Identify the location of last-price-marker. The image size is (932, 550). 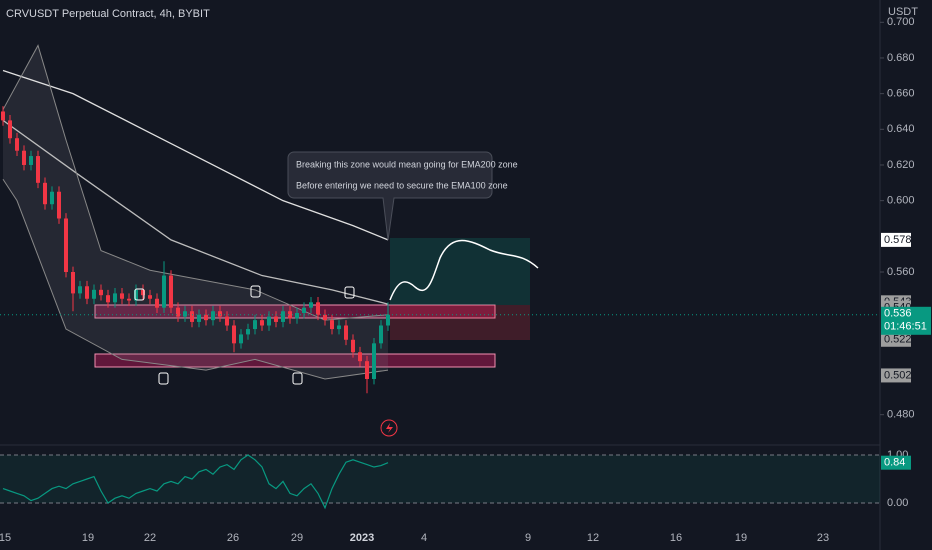
(906, 320).